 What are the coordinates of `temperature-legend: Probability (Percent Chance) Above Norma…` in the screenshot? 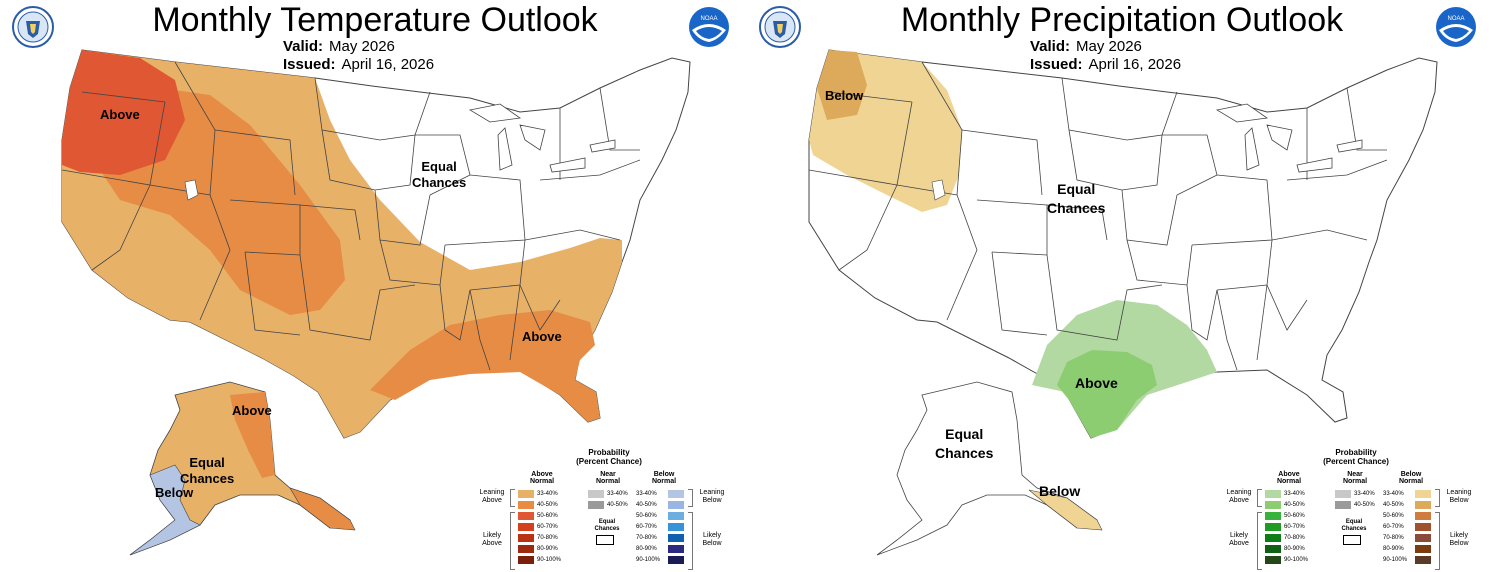 It's located at (609, 508).